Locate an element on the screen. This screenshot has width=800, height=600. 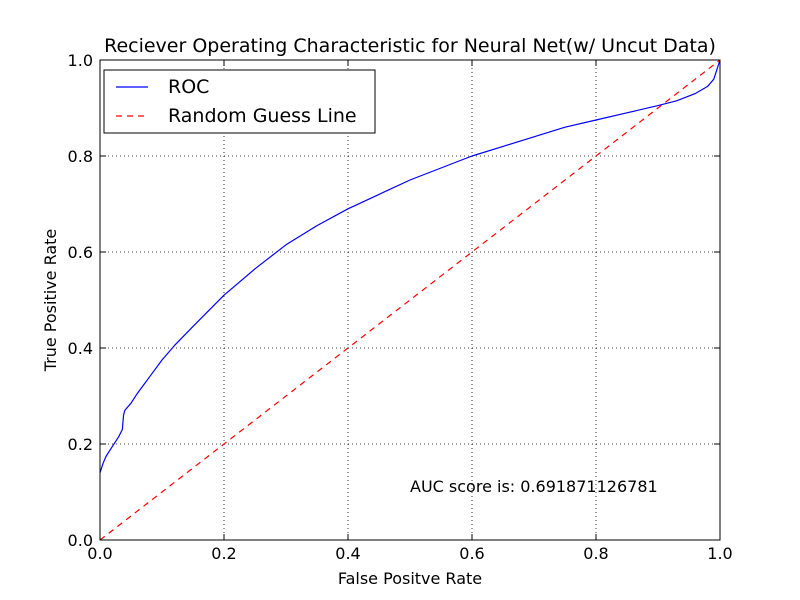
y-tick-label: 1.0 is located at coordinates (80, 60).